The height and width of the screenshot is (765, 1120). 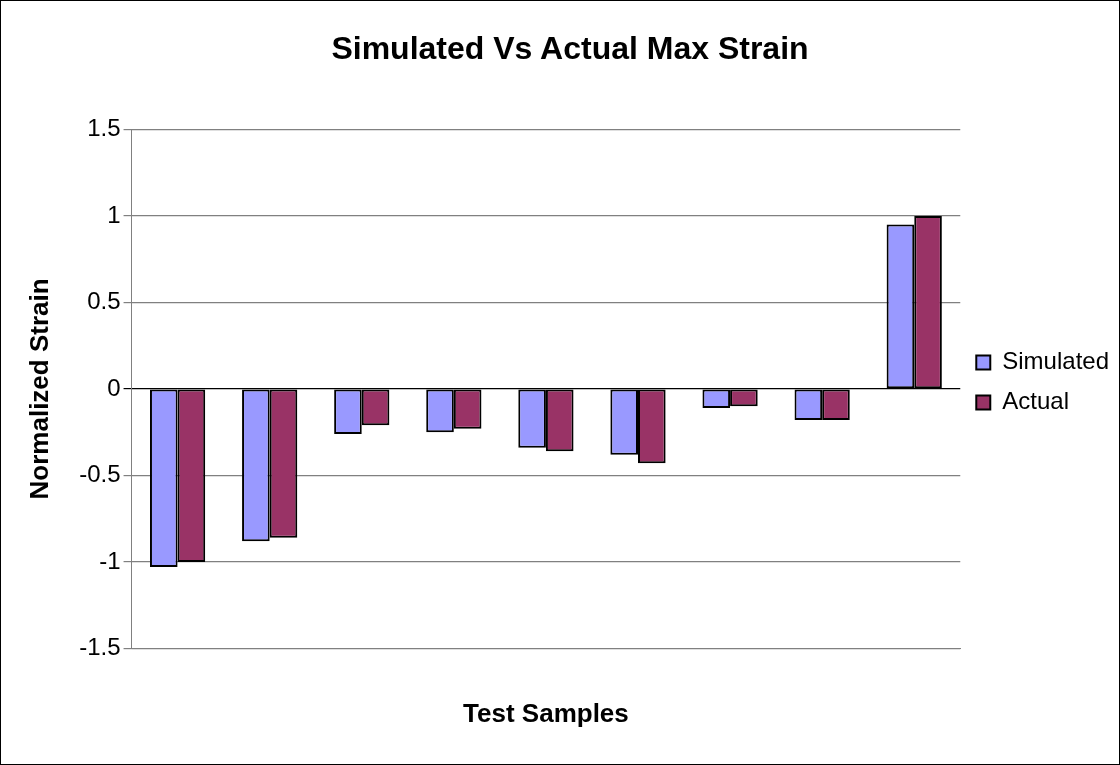 What do you see at coordinates (104, 301) in the screenshot?
I see `y-tick-label: 0.5` at bounding box center [104, 301].